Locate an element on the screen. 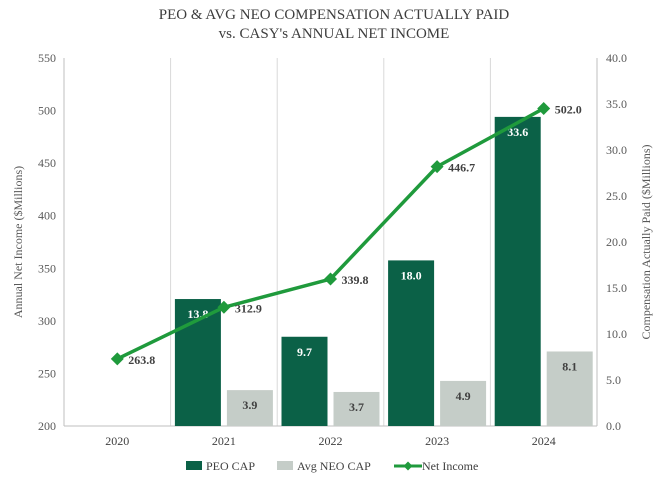 The height and width of the screenshot is (488, 668). chart-title-line1: PEO & AVG NEO COMPENSATION ACTUALLY PAID is located at coordinates (334, 15).